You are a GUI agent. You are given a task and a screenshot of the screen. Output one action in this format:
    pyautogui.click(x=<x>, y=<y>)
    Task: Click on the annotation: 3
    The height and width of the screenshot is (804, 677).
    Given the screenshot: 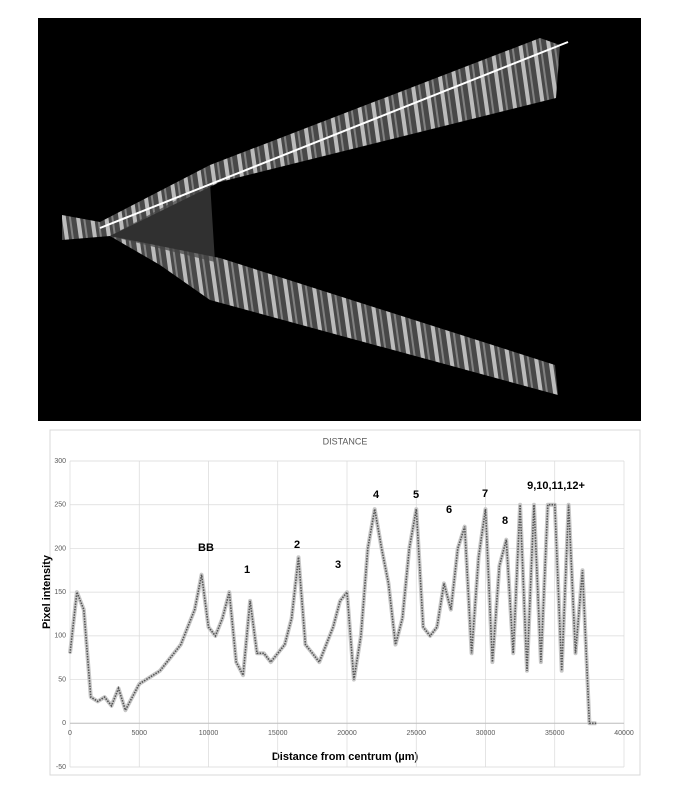 What is the action you would take?
    pyautogui.click(x=338, y=565)
    